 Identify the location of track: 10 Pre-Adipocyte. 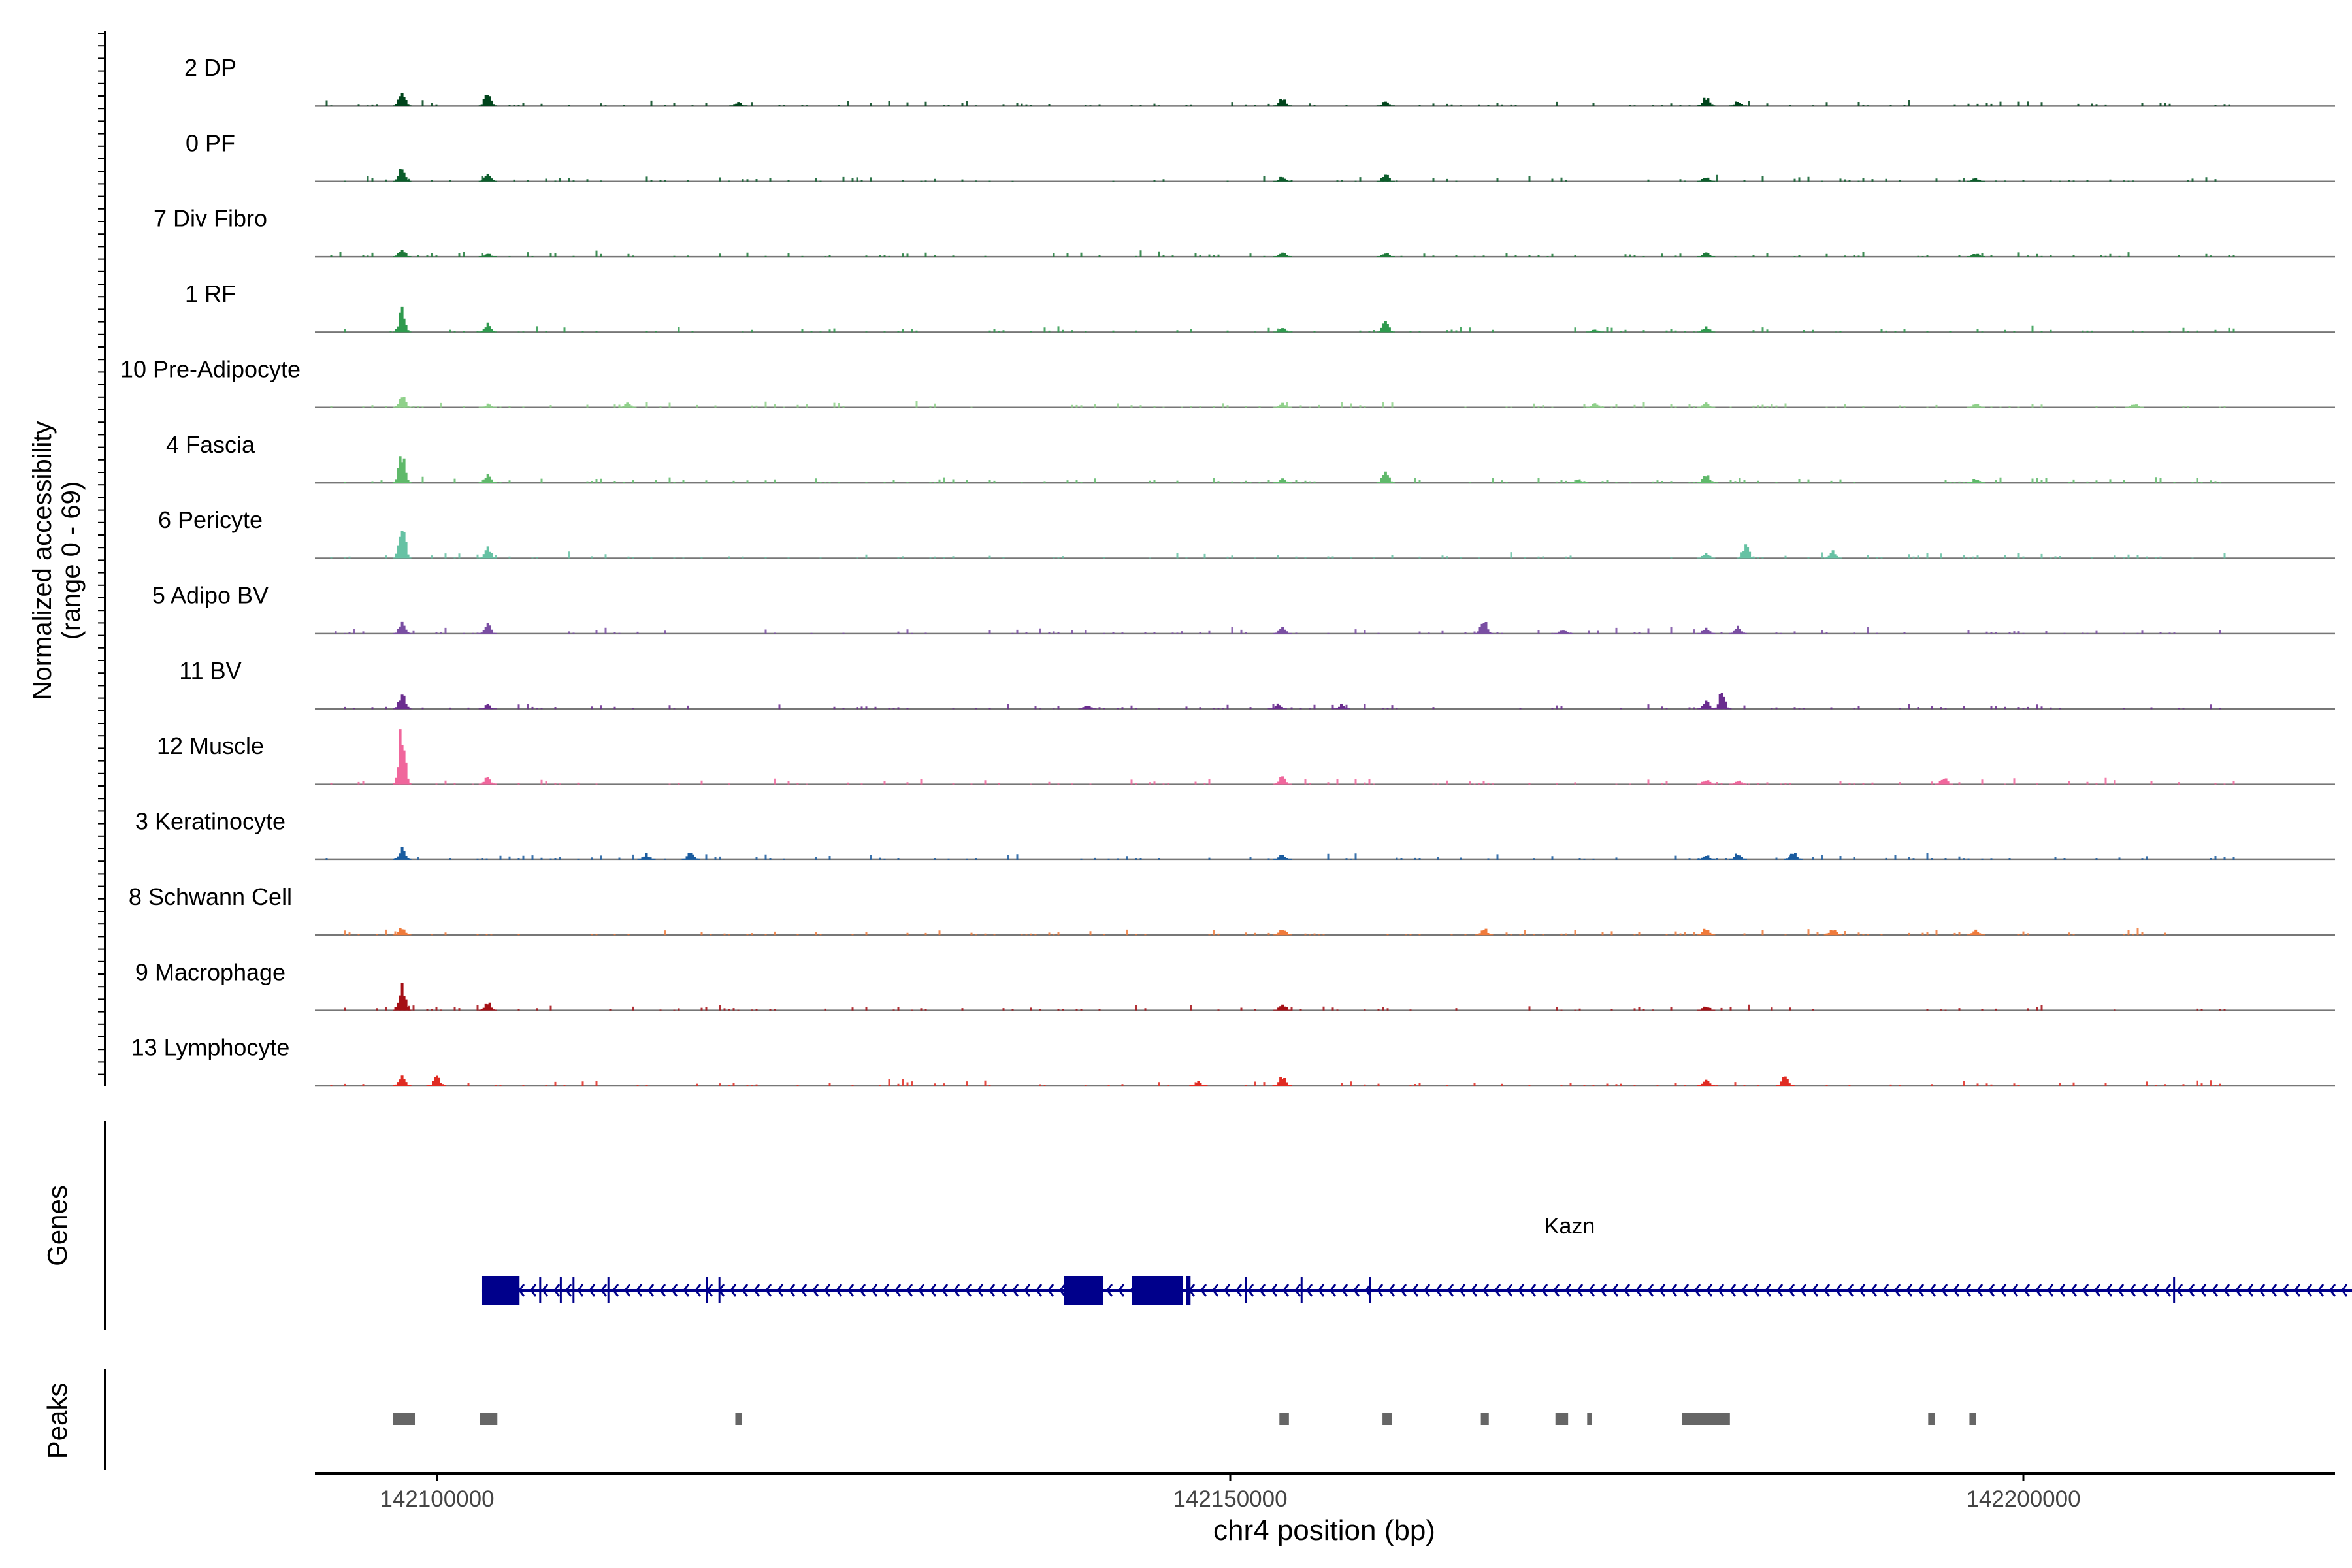
(1227, 382).